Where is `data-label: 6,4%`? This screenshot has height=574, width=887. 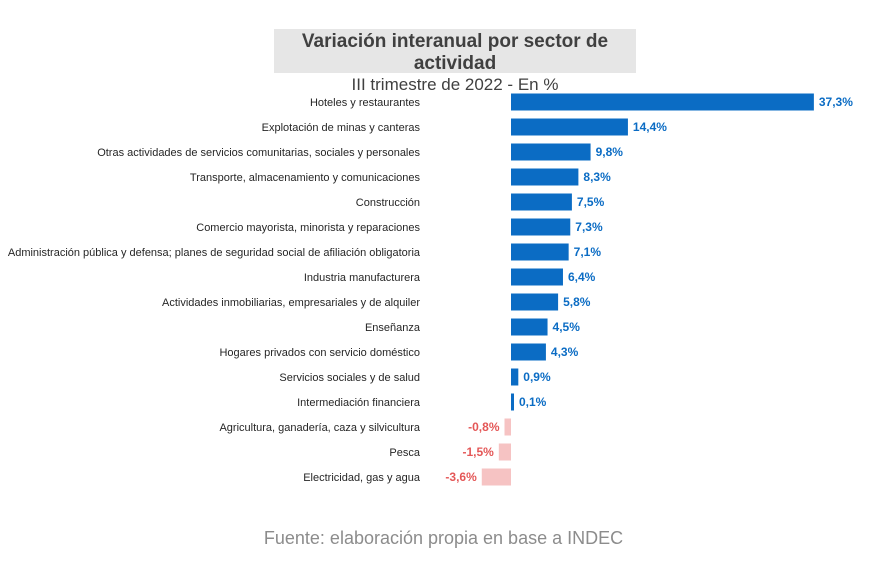
data-label: 6,4% is located at coordinates (582, 277).